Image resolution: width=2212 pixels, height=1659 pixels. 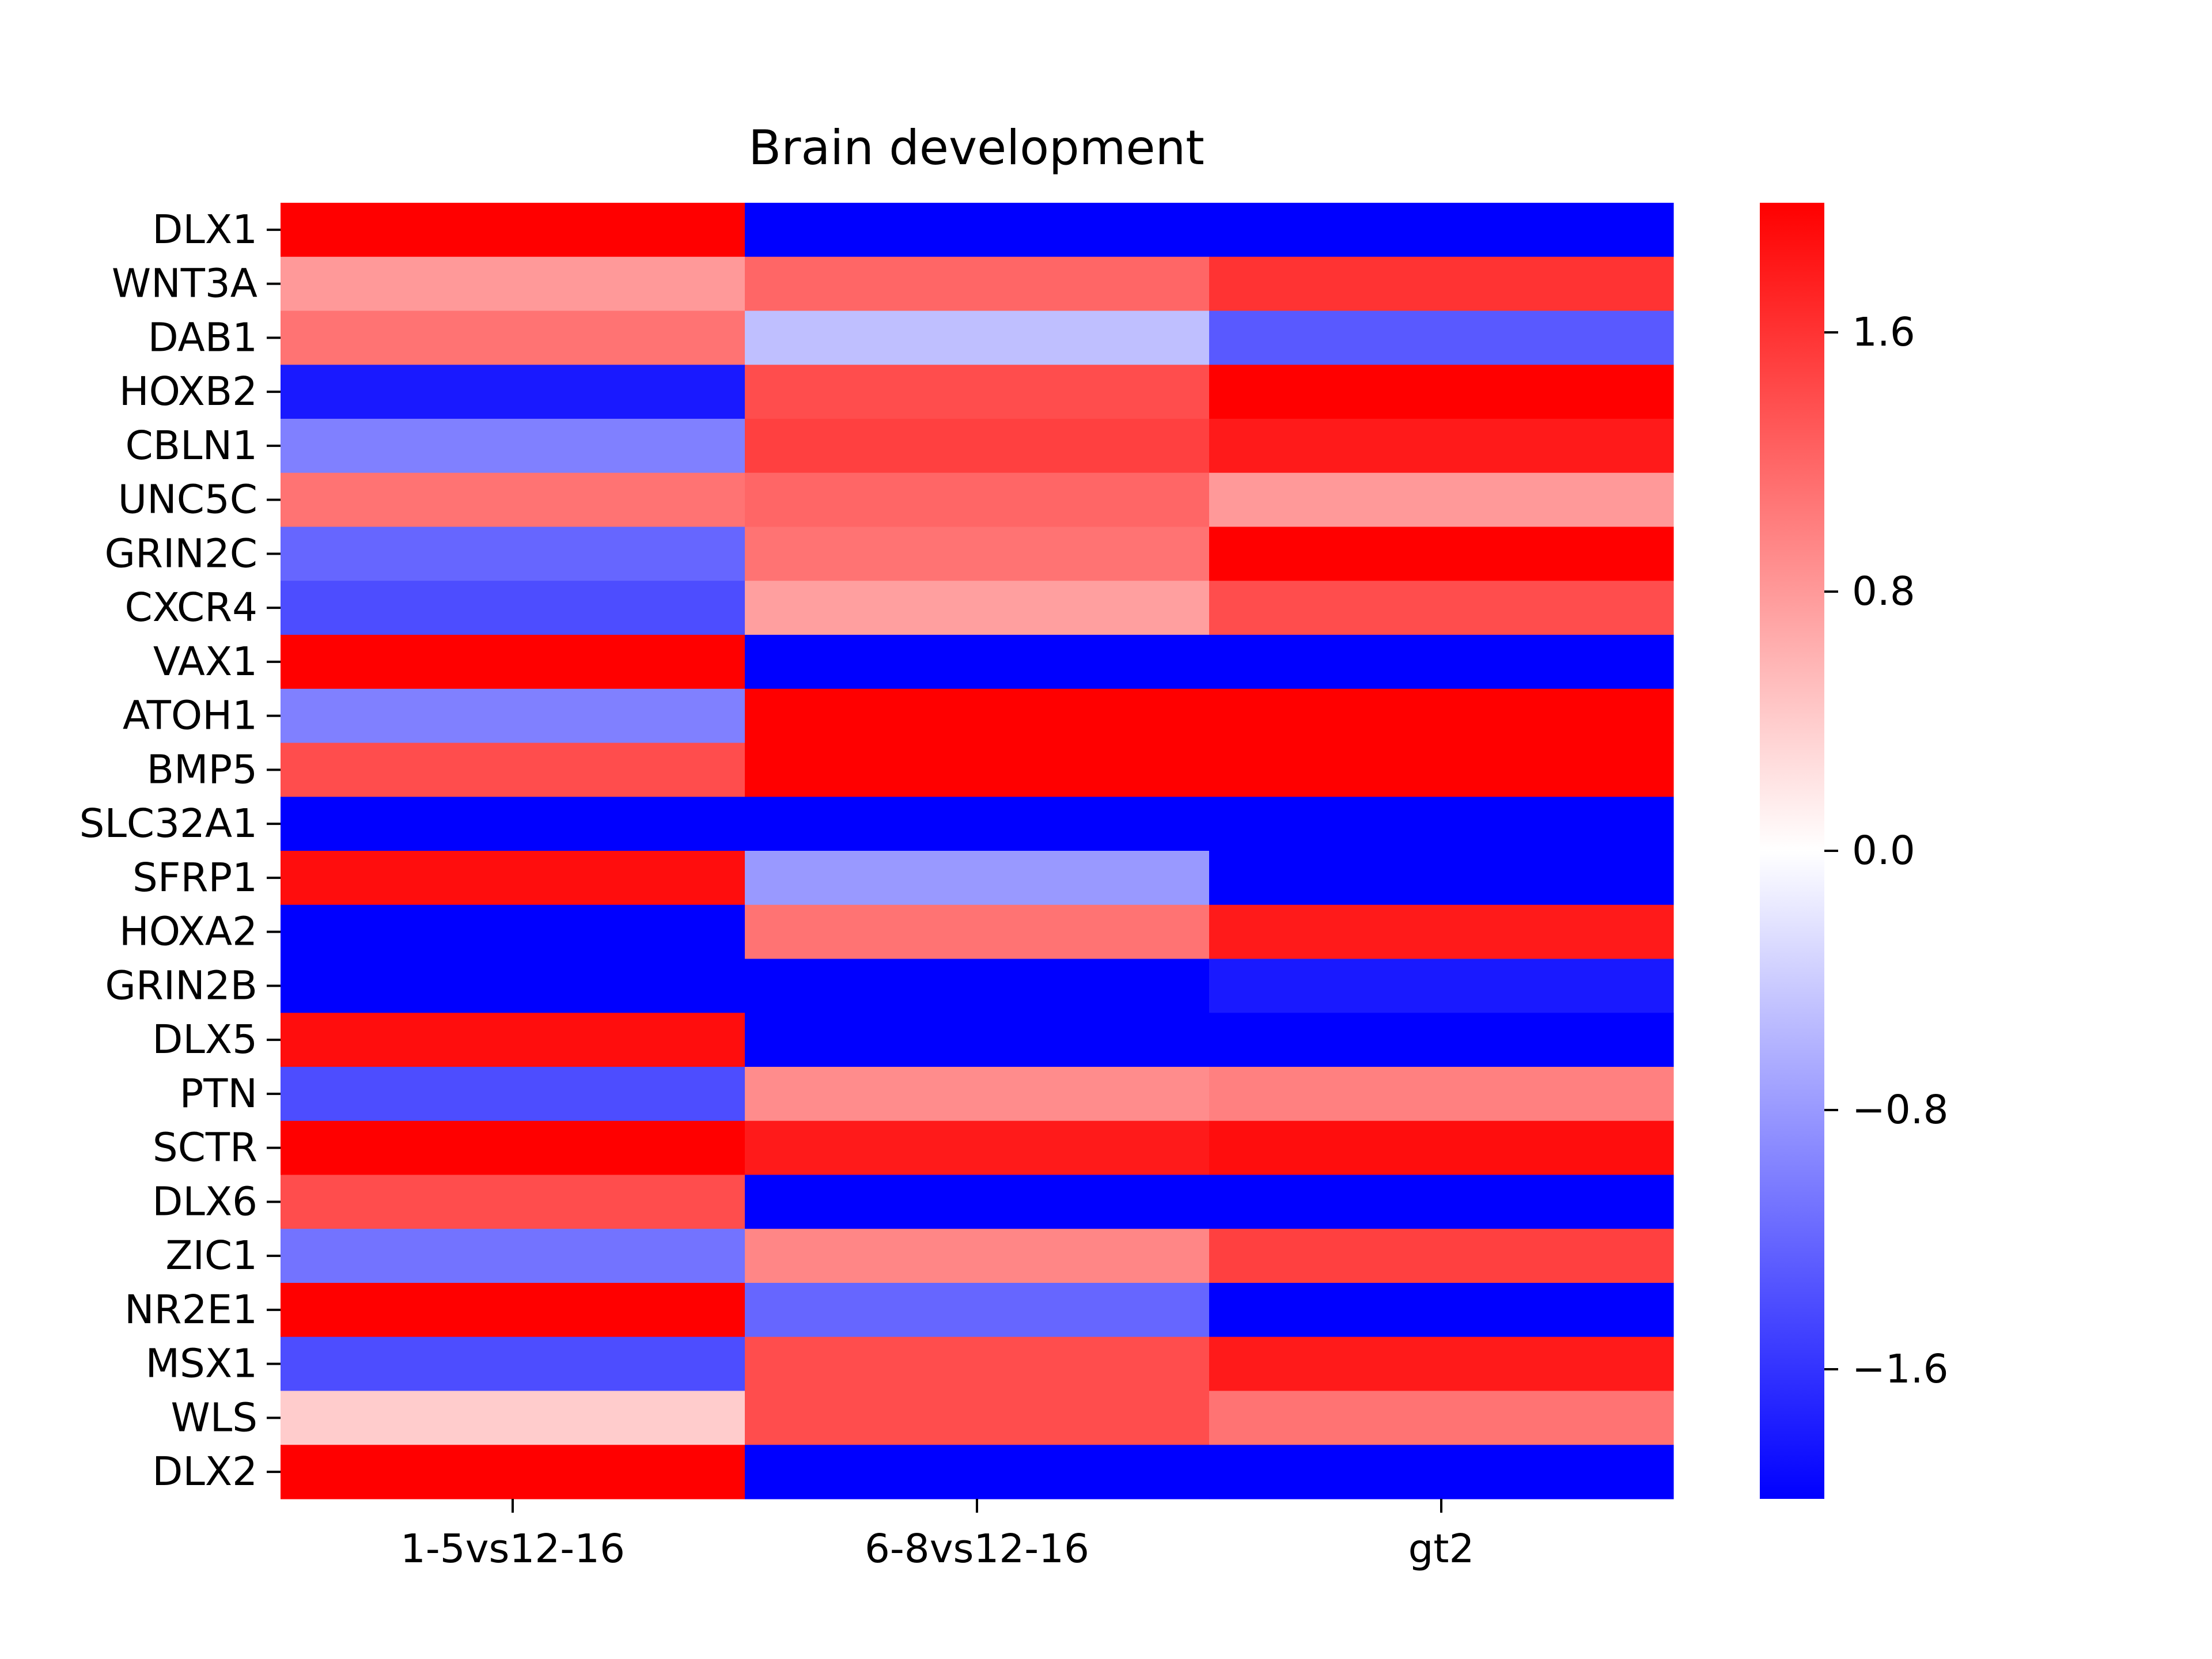 I want to click on column-label-2: 6-8vs12-16, so click(x=977, y=1549).